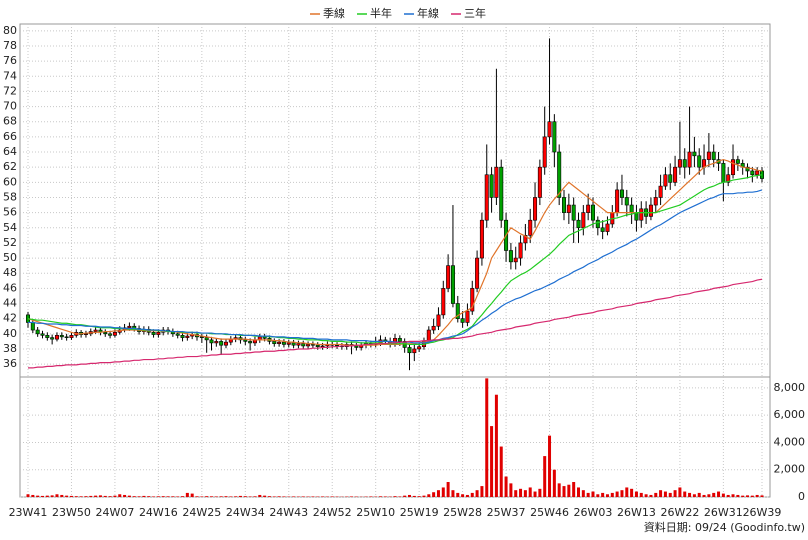  What do you see at coordinates (10, 106) in the screenshot?
I see `y-tick-label: 70` at bounding box center [10, 106].